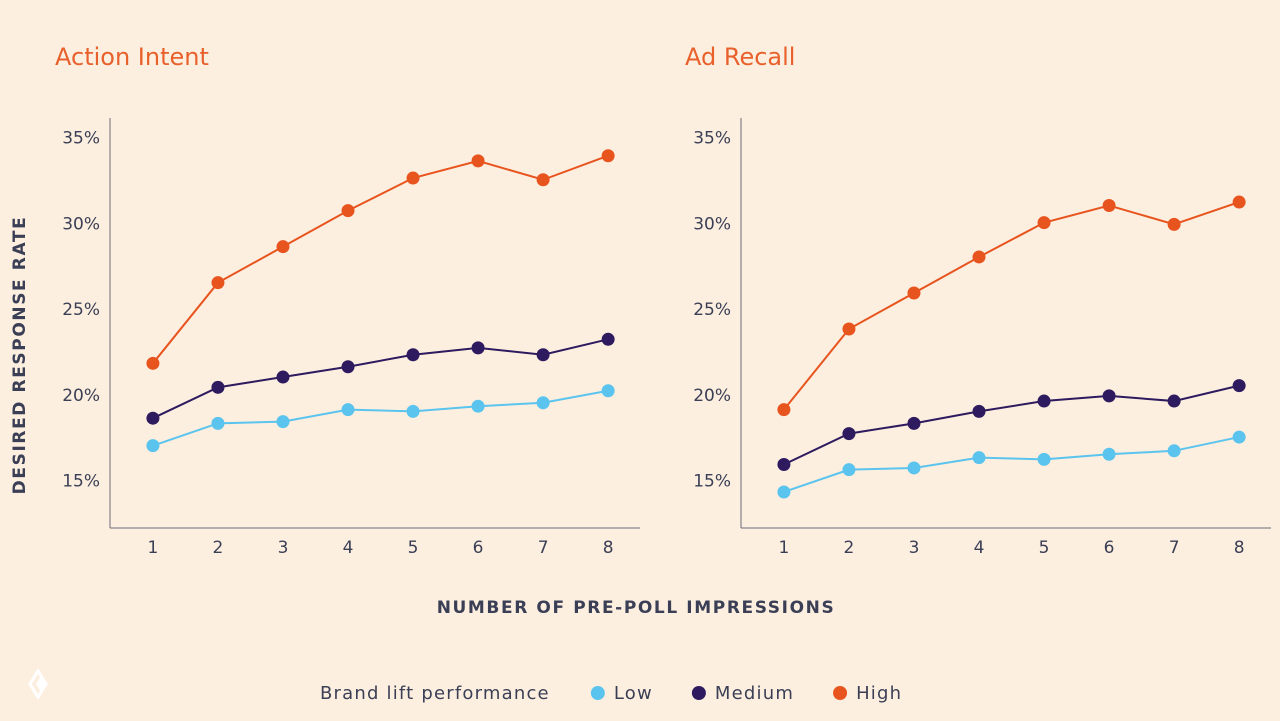 The image size is (1280, 721). Describe the element at coordinates (435, 693) in the screenshot. I see `legend-title: Brand lift performance` at that location.